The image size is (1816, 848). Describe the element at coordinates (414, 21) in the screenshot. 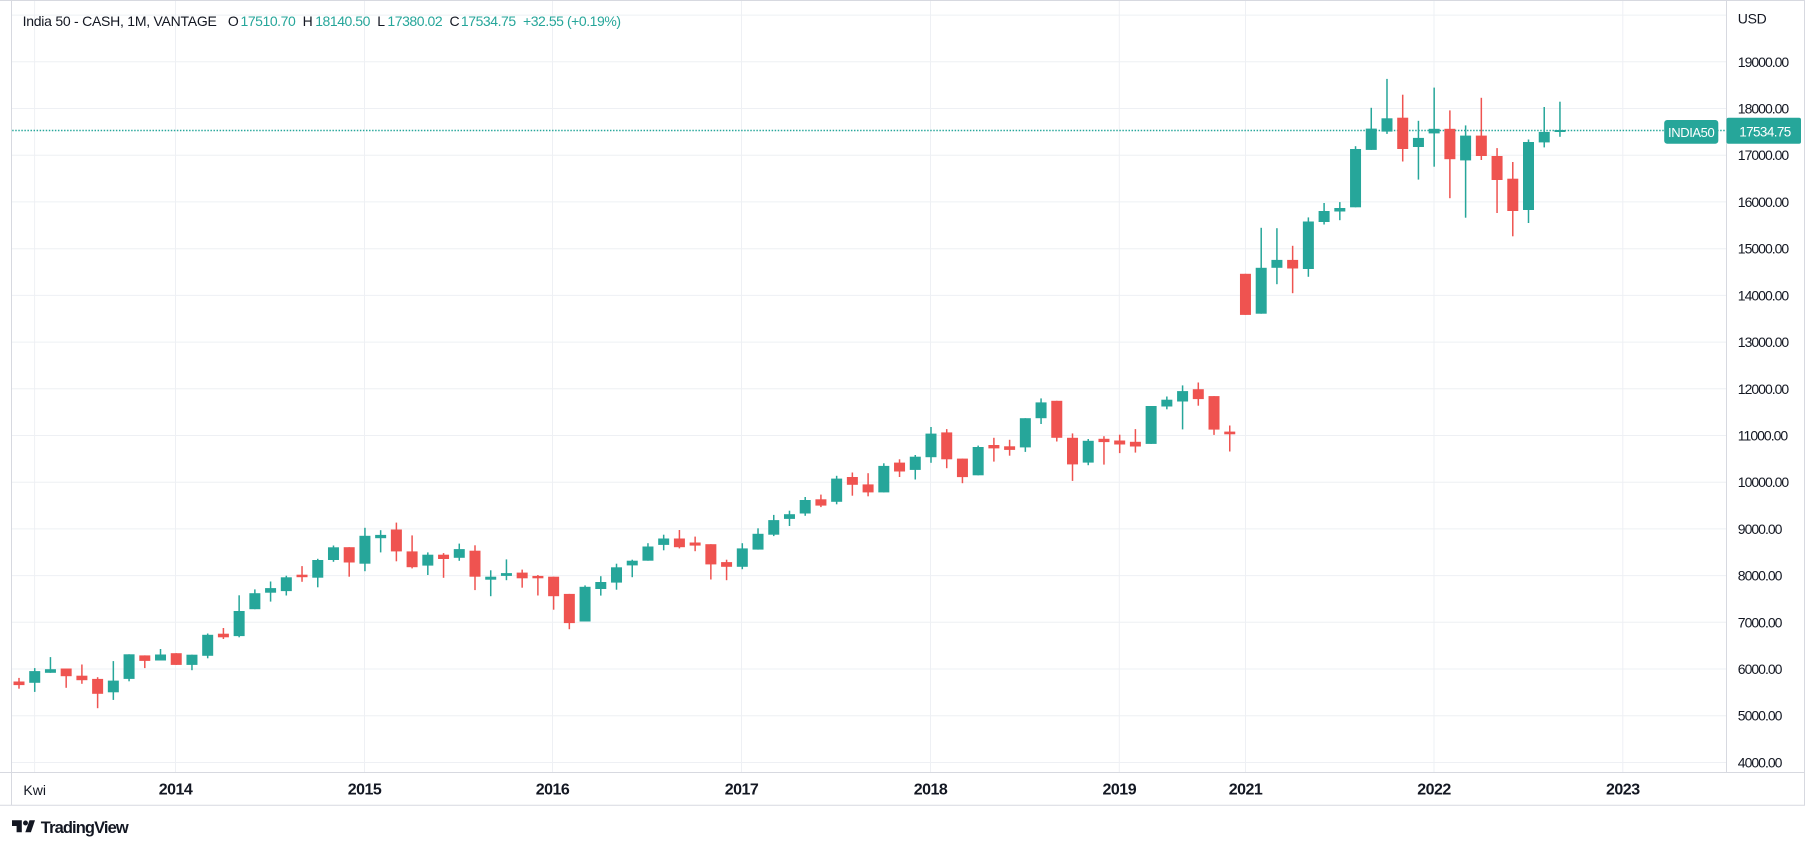

I see `svg-text: 17380.02` at that location.